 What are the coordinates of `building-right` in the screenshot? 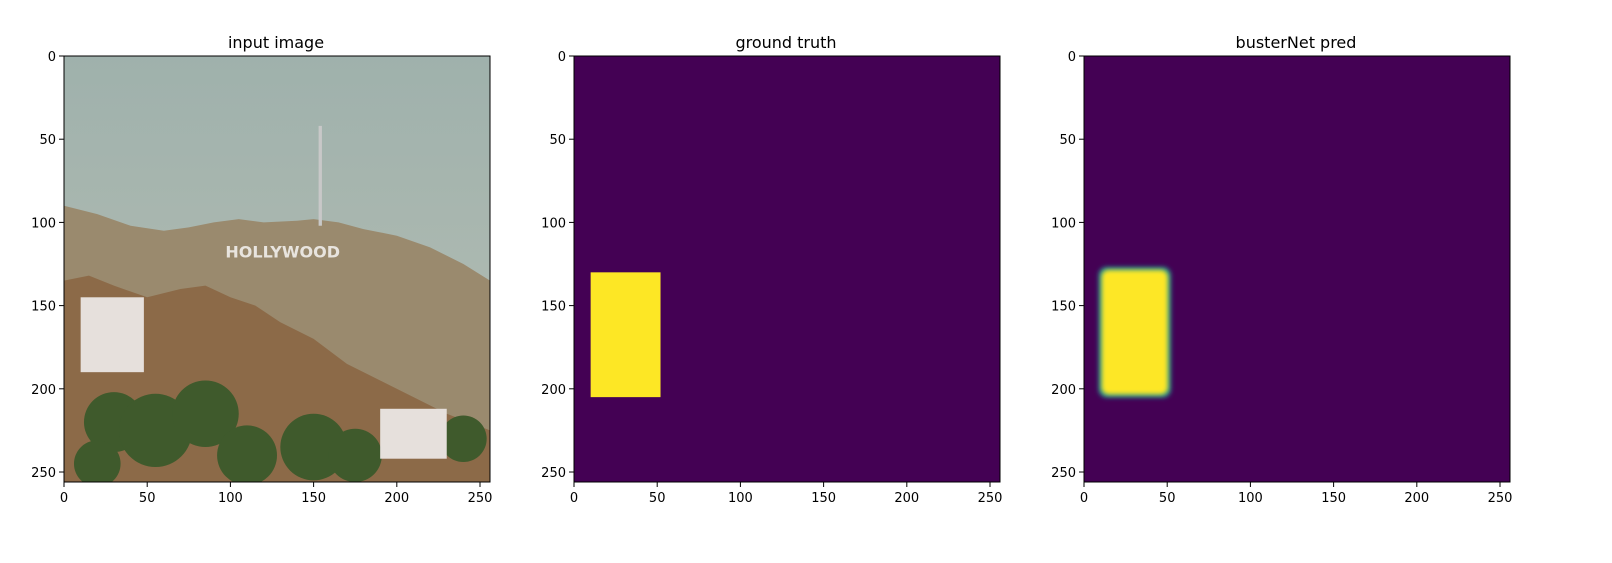 It's located at (413, 433).